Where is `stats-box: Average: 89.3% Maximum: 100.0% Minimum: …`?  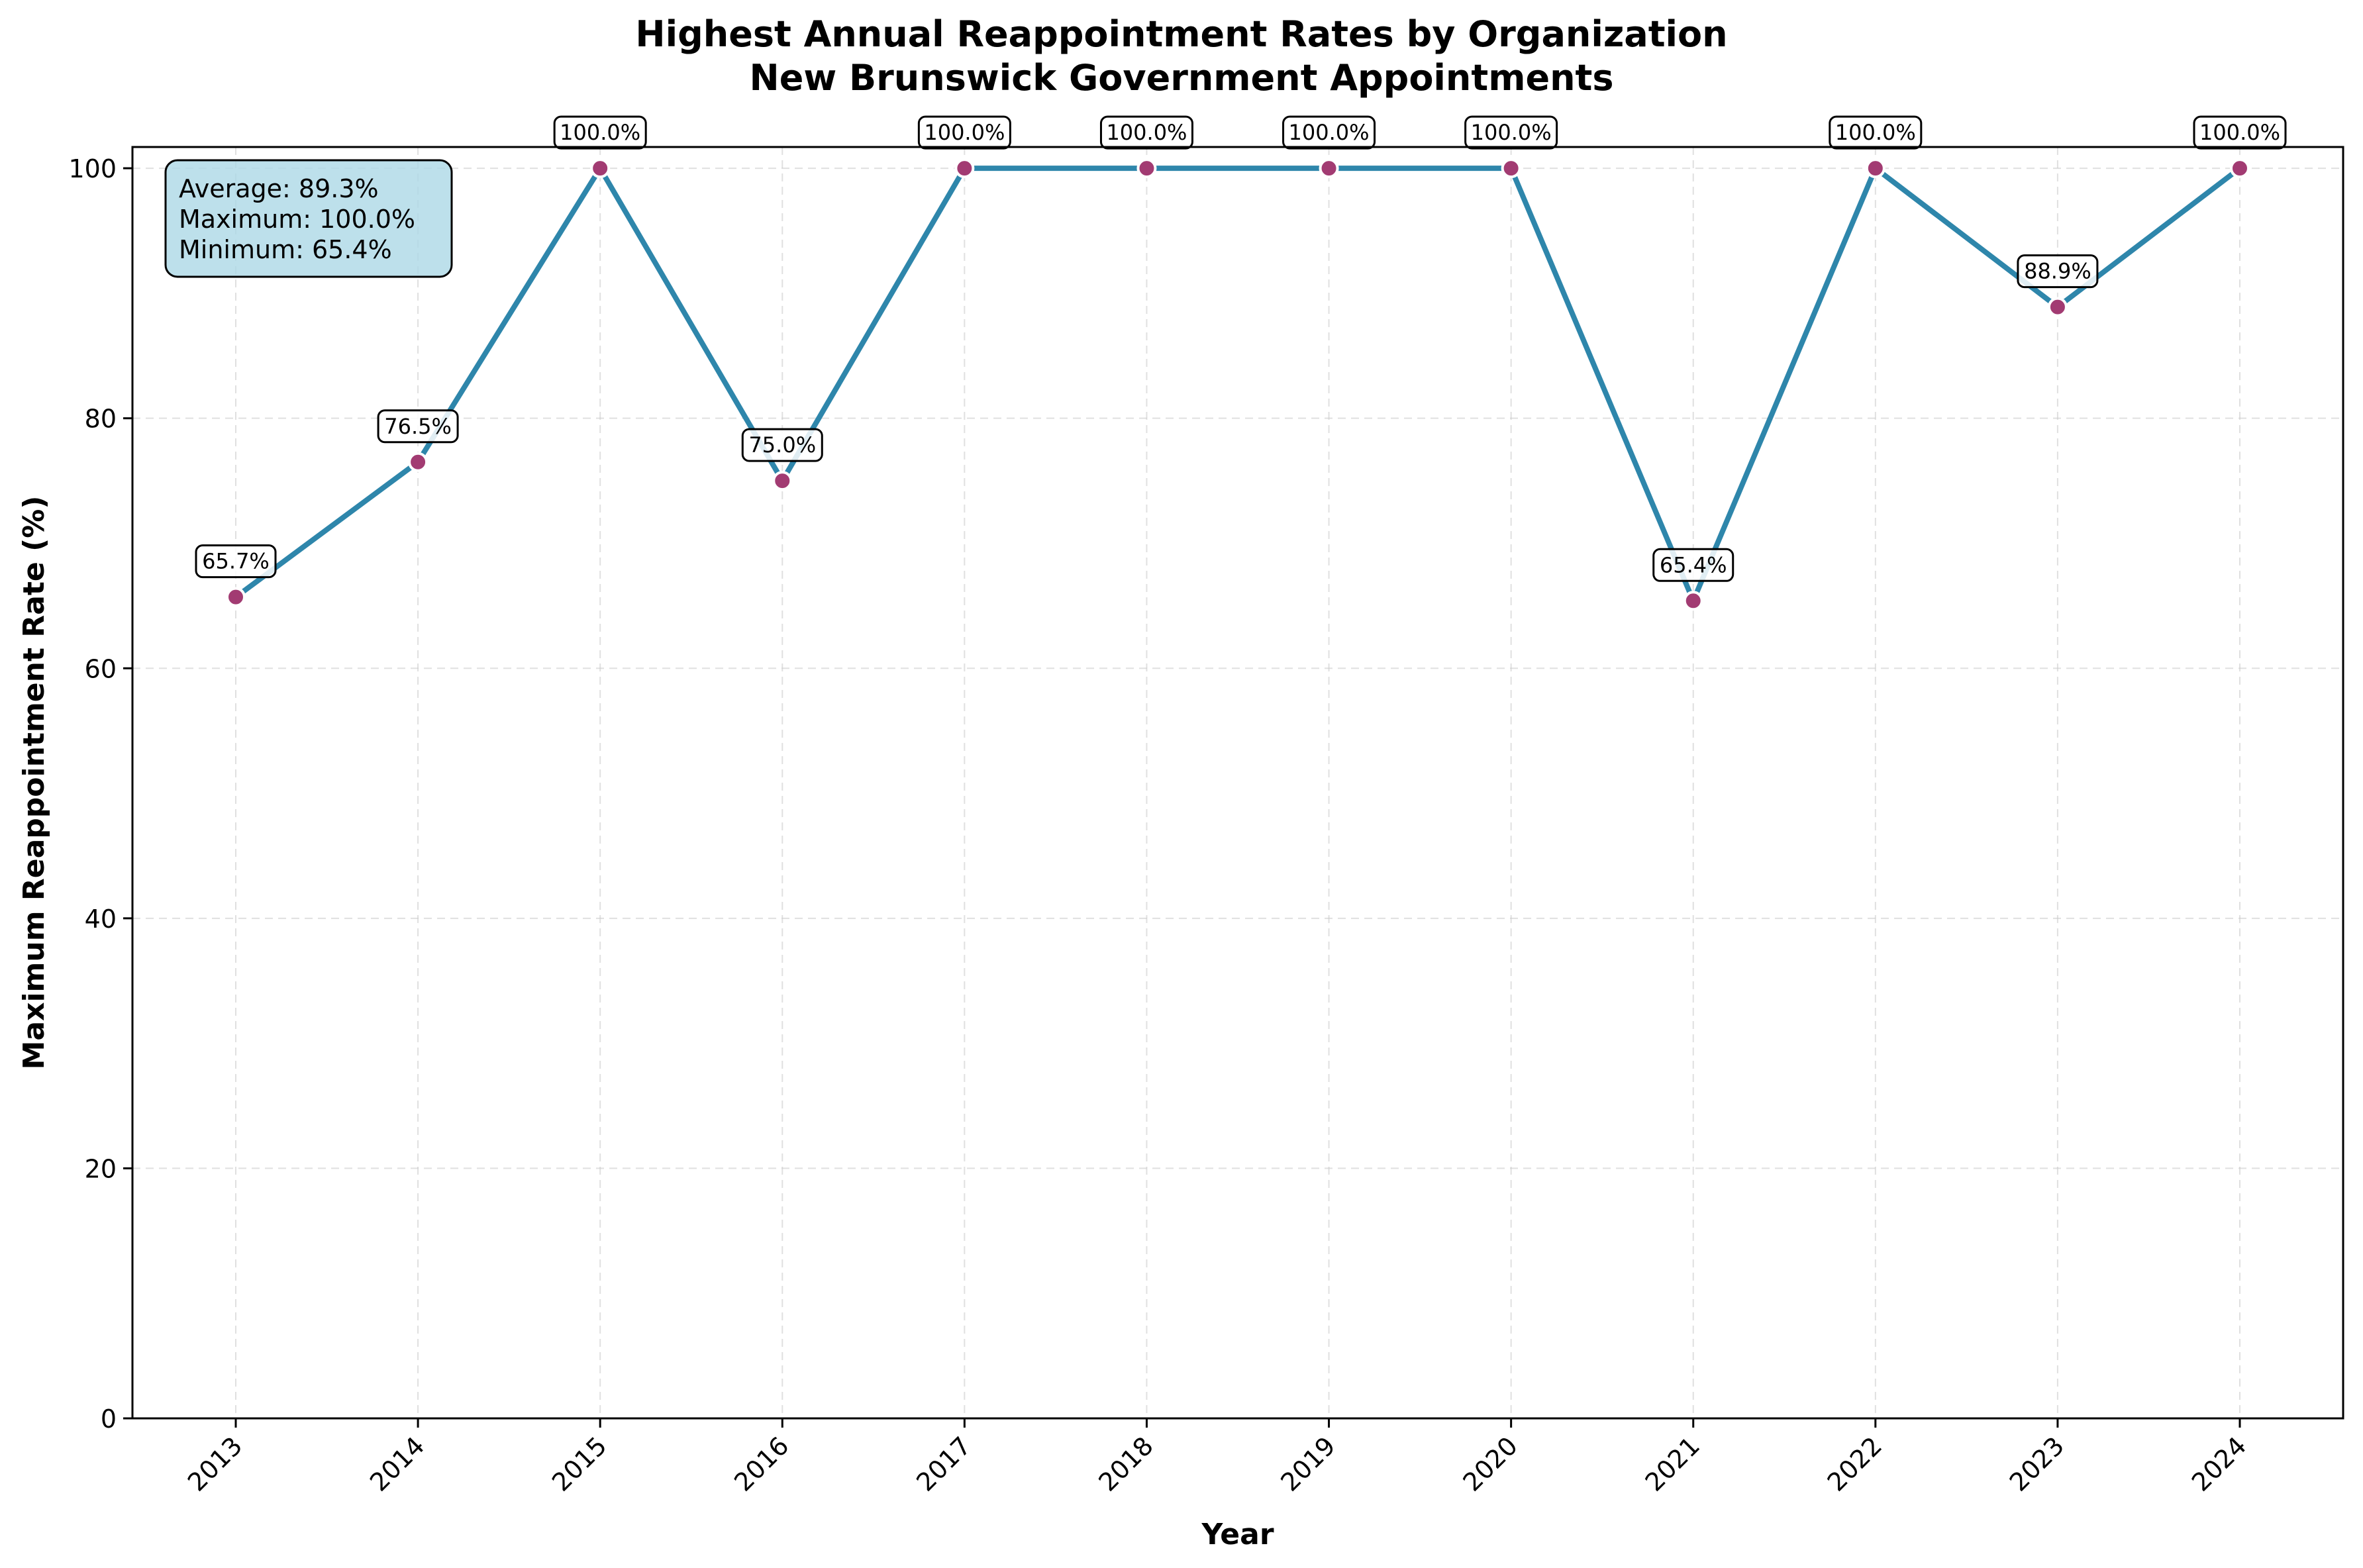 stats-box: Average: 89.3% Maximum: 100.0% Minimum: … is located at coordinates (308, 218).